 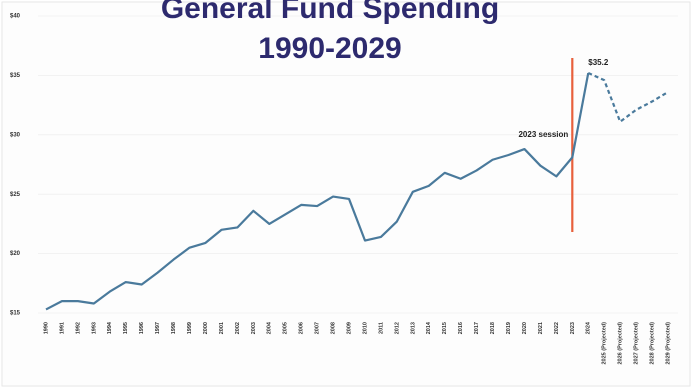 What do you see at coordinates (78, 328) in the screenshot?
I see `x-tick-label: 1992` at bounding box center [78, 328].